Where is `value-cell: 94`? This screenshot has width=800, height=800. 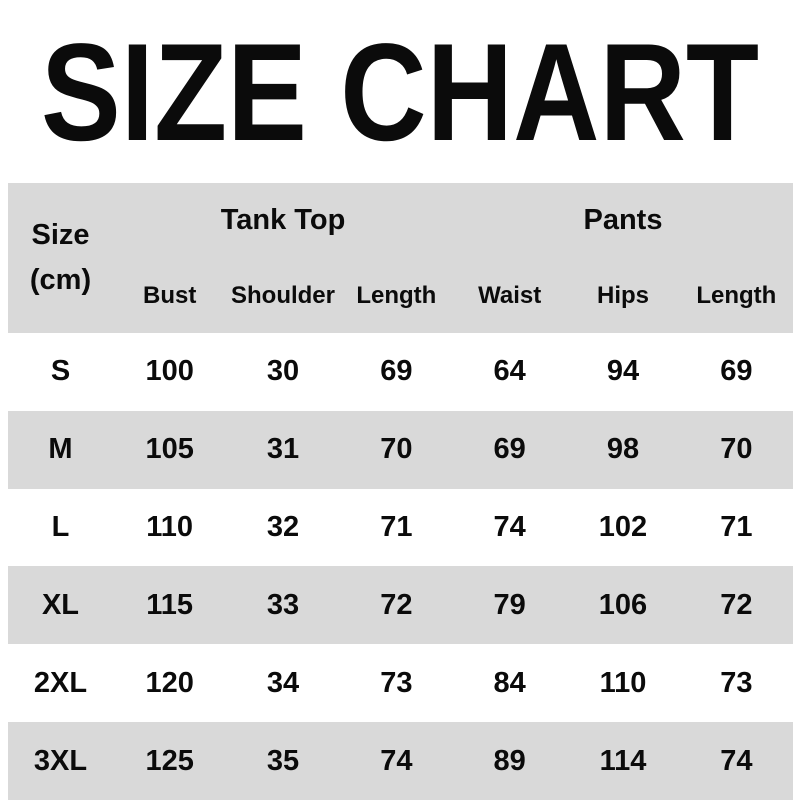
value-cell: 94 is located at coordinates (623, 371).